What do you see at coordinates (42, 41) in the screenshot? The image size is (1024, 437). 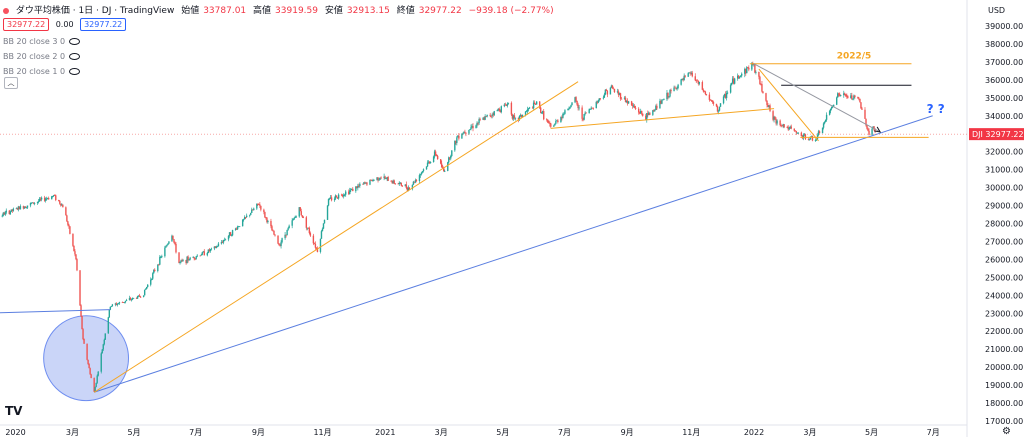 I see `indicator-bb-3: BB 20 close 3 0` at bounding box center [42, 41].